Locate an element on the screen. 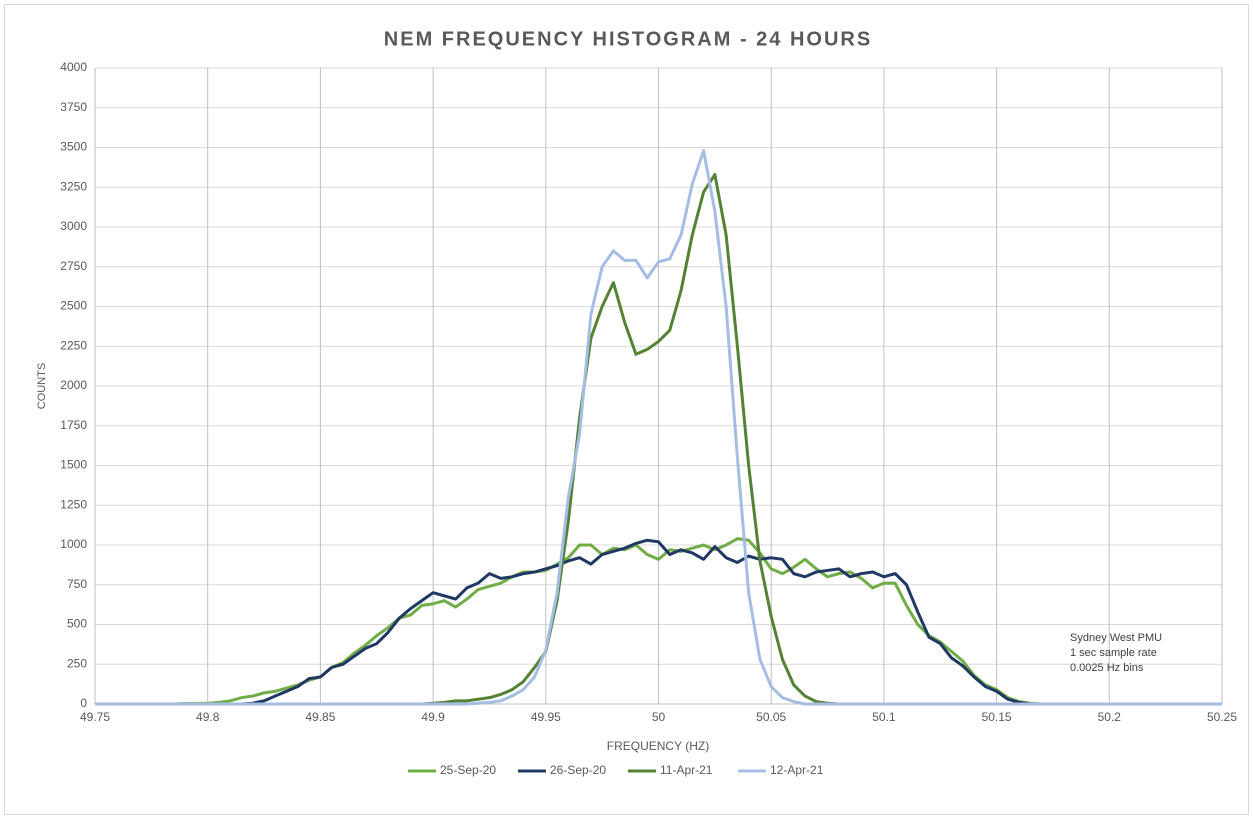 The height and width of the screenshot is (825, 1253). annotation: Sydney West PMU is located at coordinates (1116, 638).